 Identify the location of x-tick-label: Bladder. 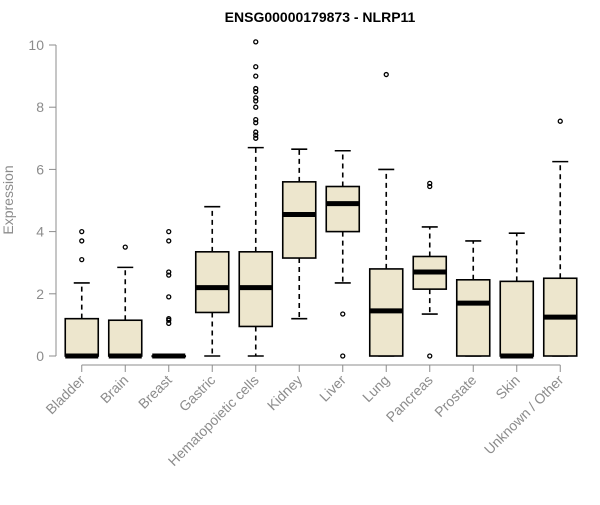
(65, 395).